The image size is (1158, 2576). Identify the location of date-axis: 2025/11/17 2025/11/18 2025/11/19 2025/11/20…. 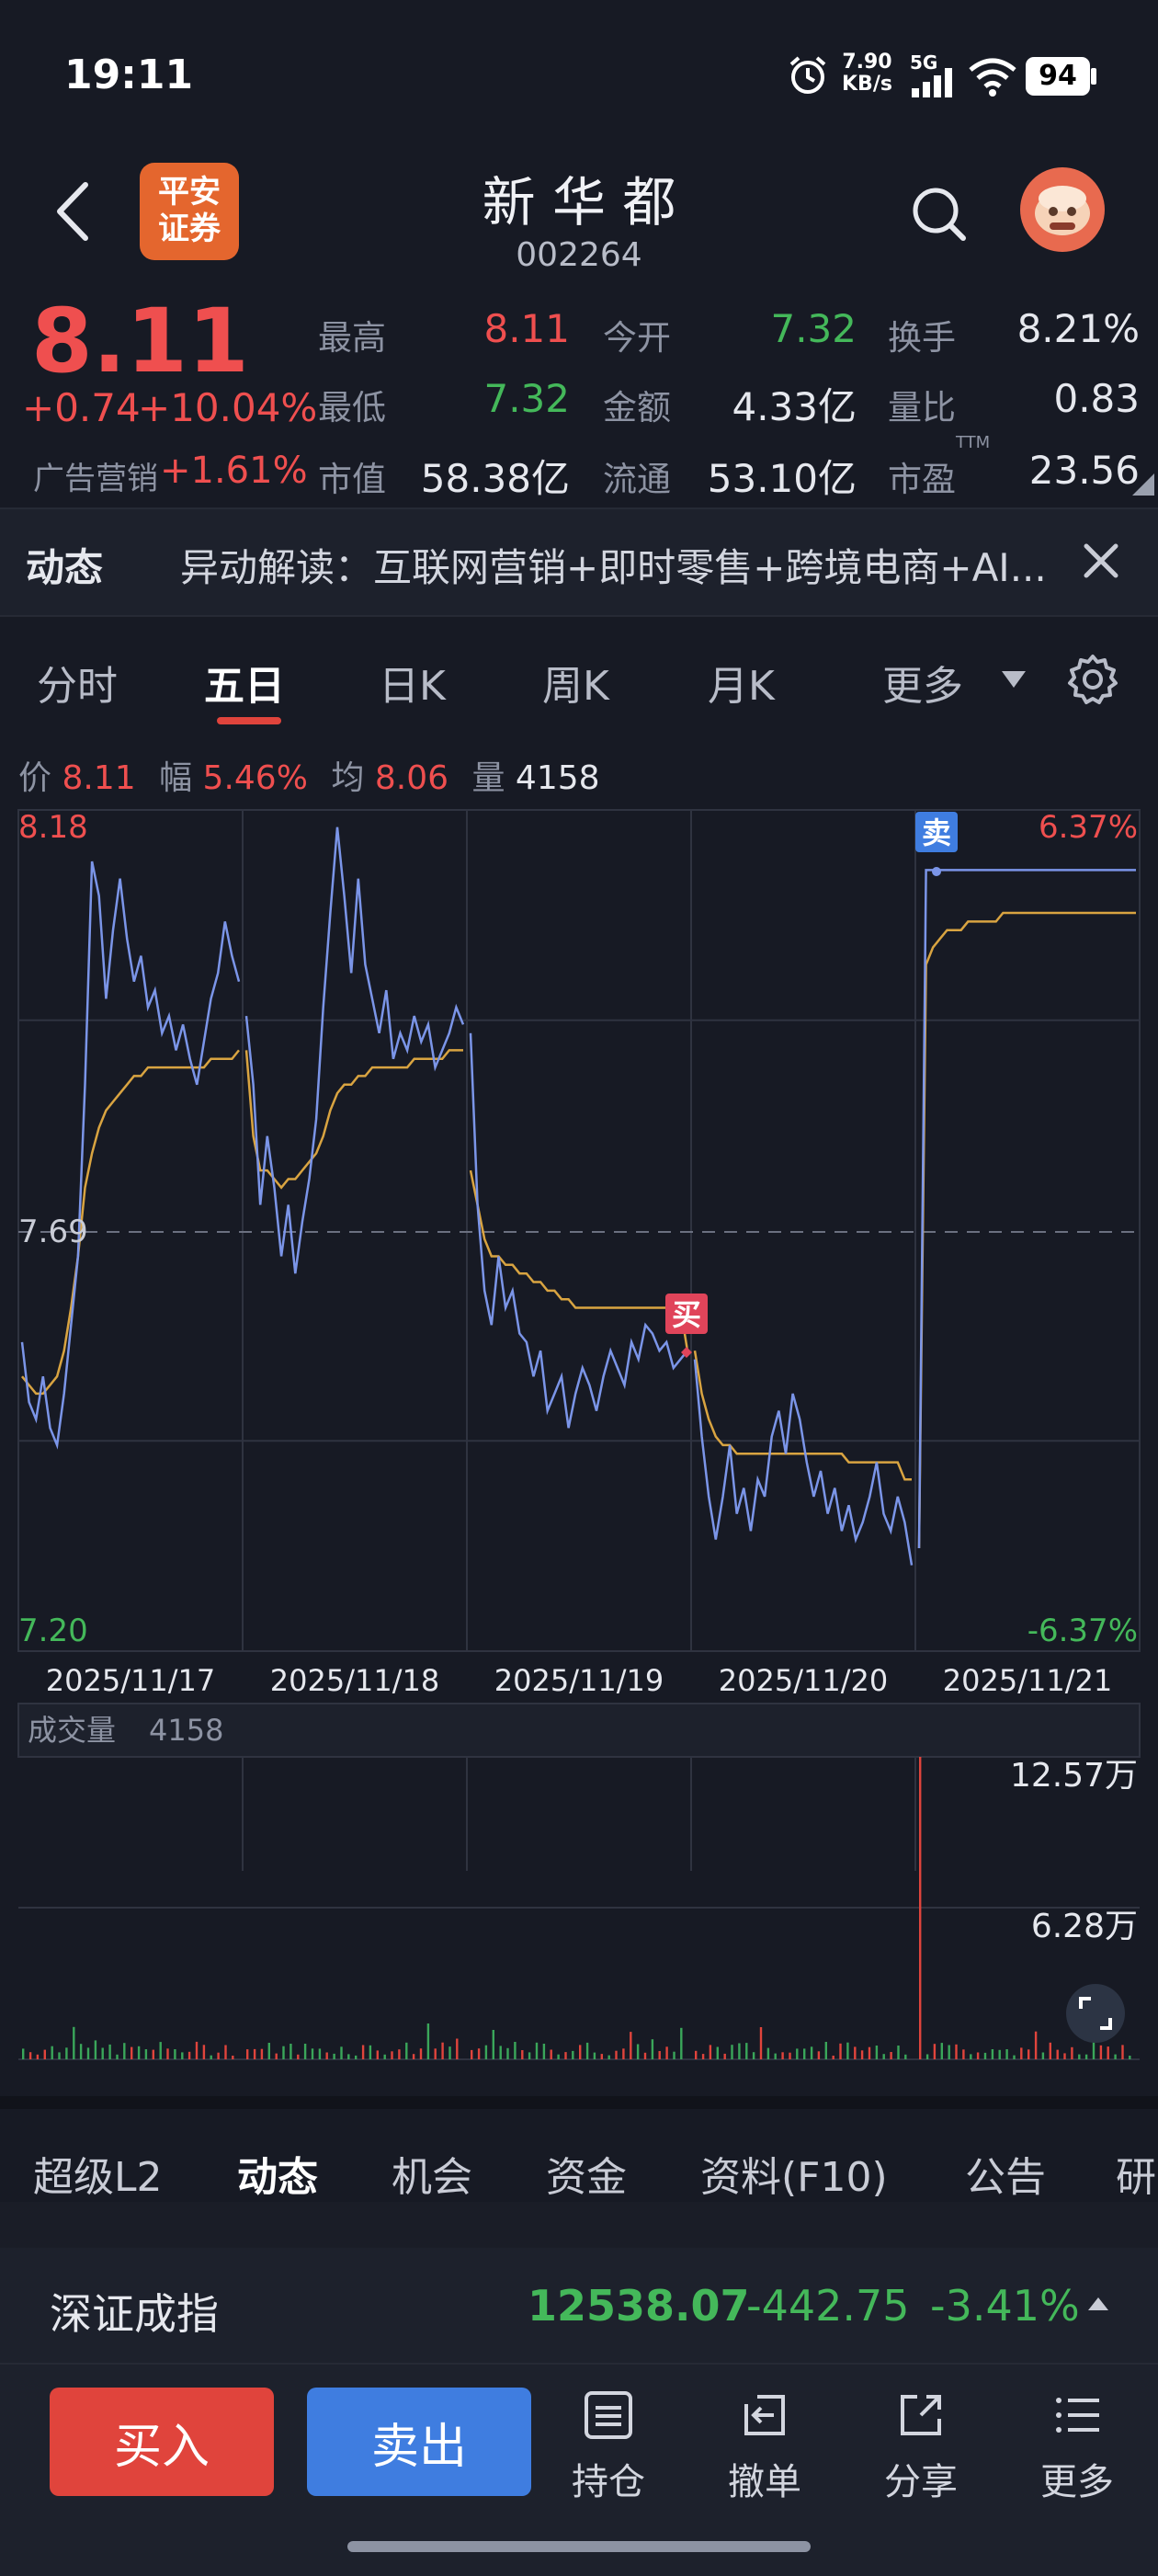
(579, 1680).